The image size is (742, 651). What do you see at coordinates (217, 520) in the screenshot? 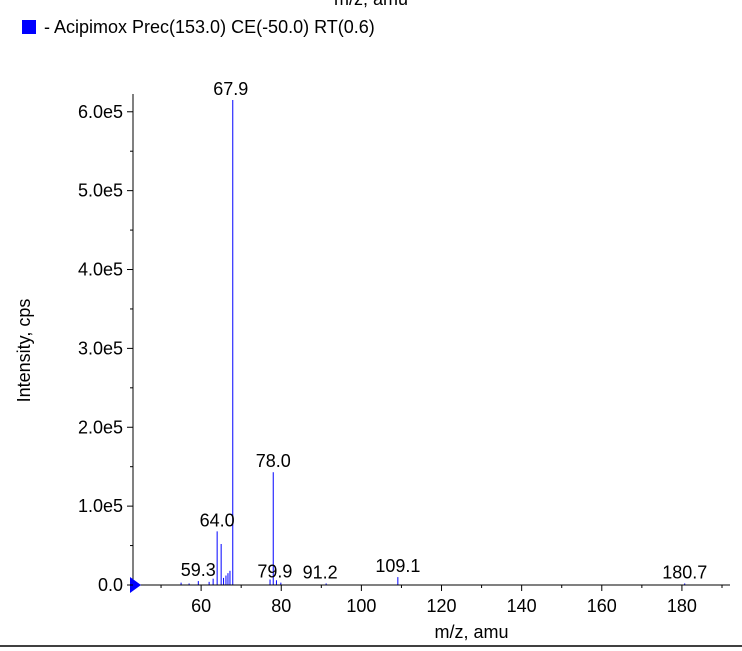
I see `peak-label: 64.0` at bounding box center [217, 520].